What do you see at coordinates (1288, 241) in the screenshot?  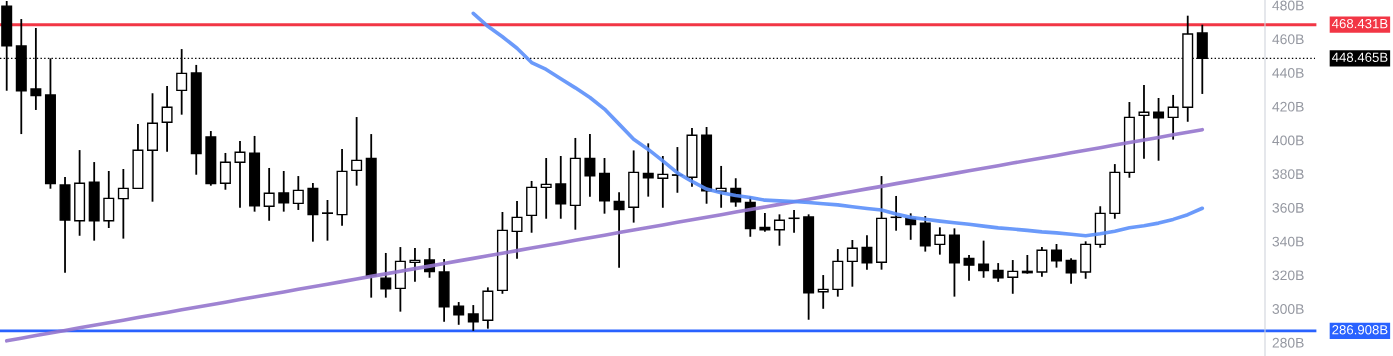 I see `y-tick-label: 340B` at bounding box center [1288, 241].